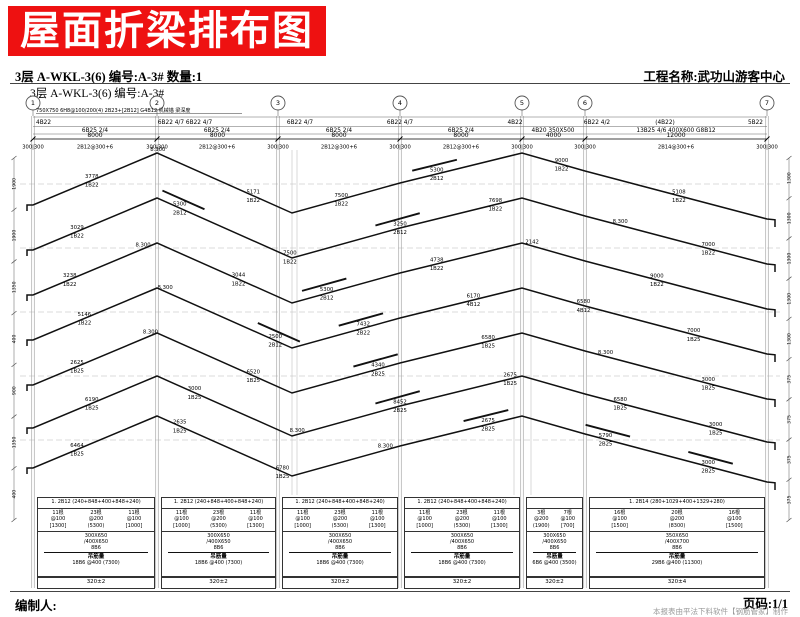  I want to click on support-rebar-label: 6B22 4/2, so click(597, 123).